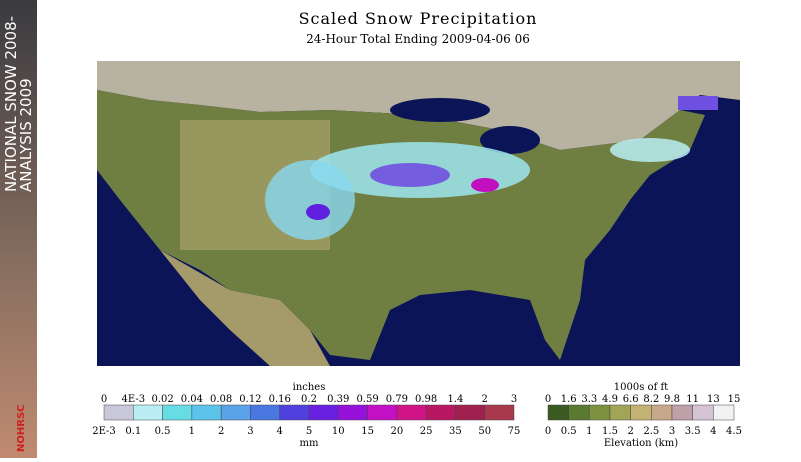 This screenshot has height=462, width=801. Describe the element at coordinates (309, 399) in the screenshot. I see `legend-label: 0.2` at that location.